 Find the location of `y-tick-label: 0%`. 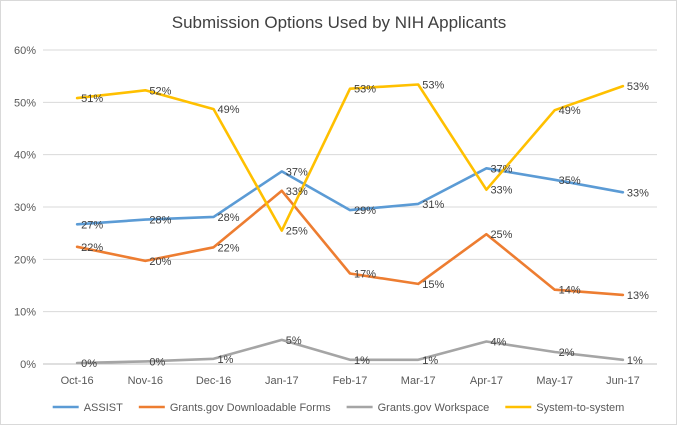

y-tick-label: 0% is located at coordinates (28, 365).